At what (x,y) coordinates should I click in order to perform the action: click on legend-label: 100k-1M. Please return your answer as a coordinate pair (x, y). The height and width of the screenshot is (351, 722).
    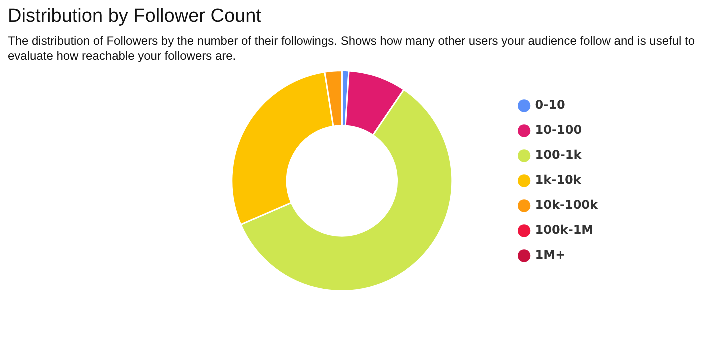
    Looking at the image, I should click on (564, 230).